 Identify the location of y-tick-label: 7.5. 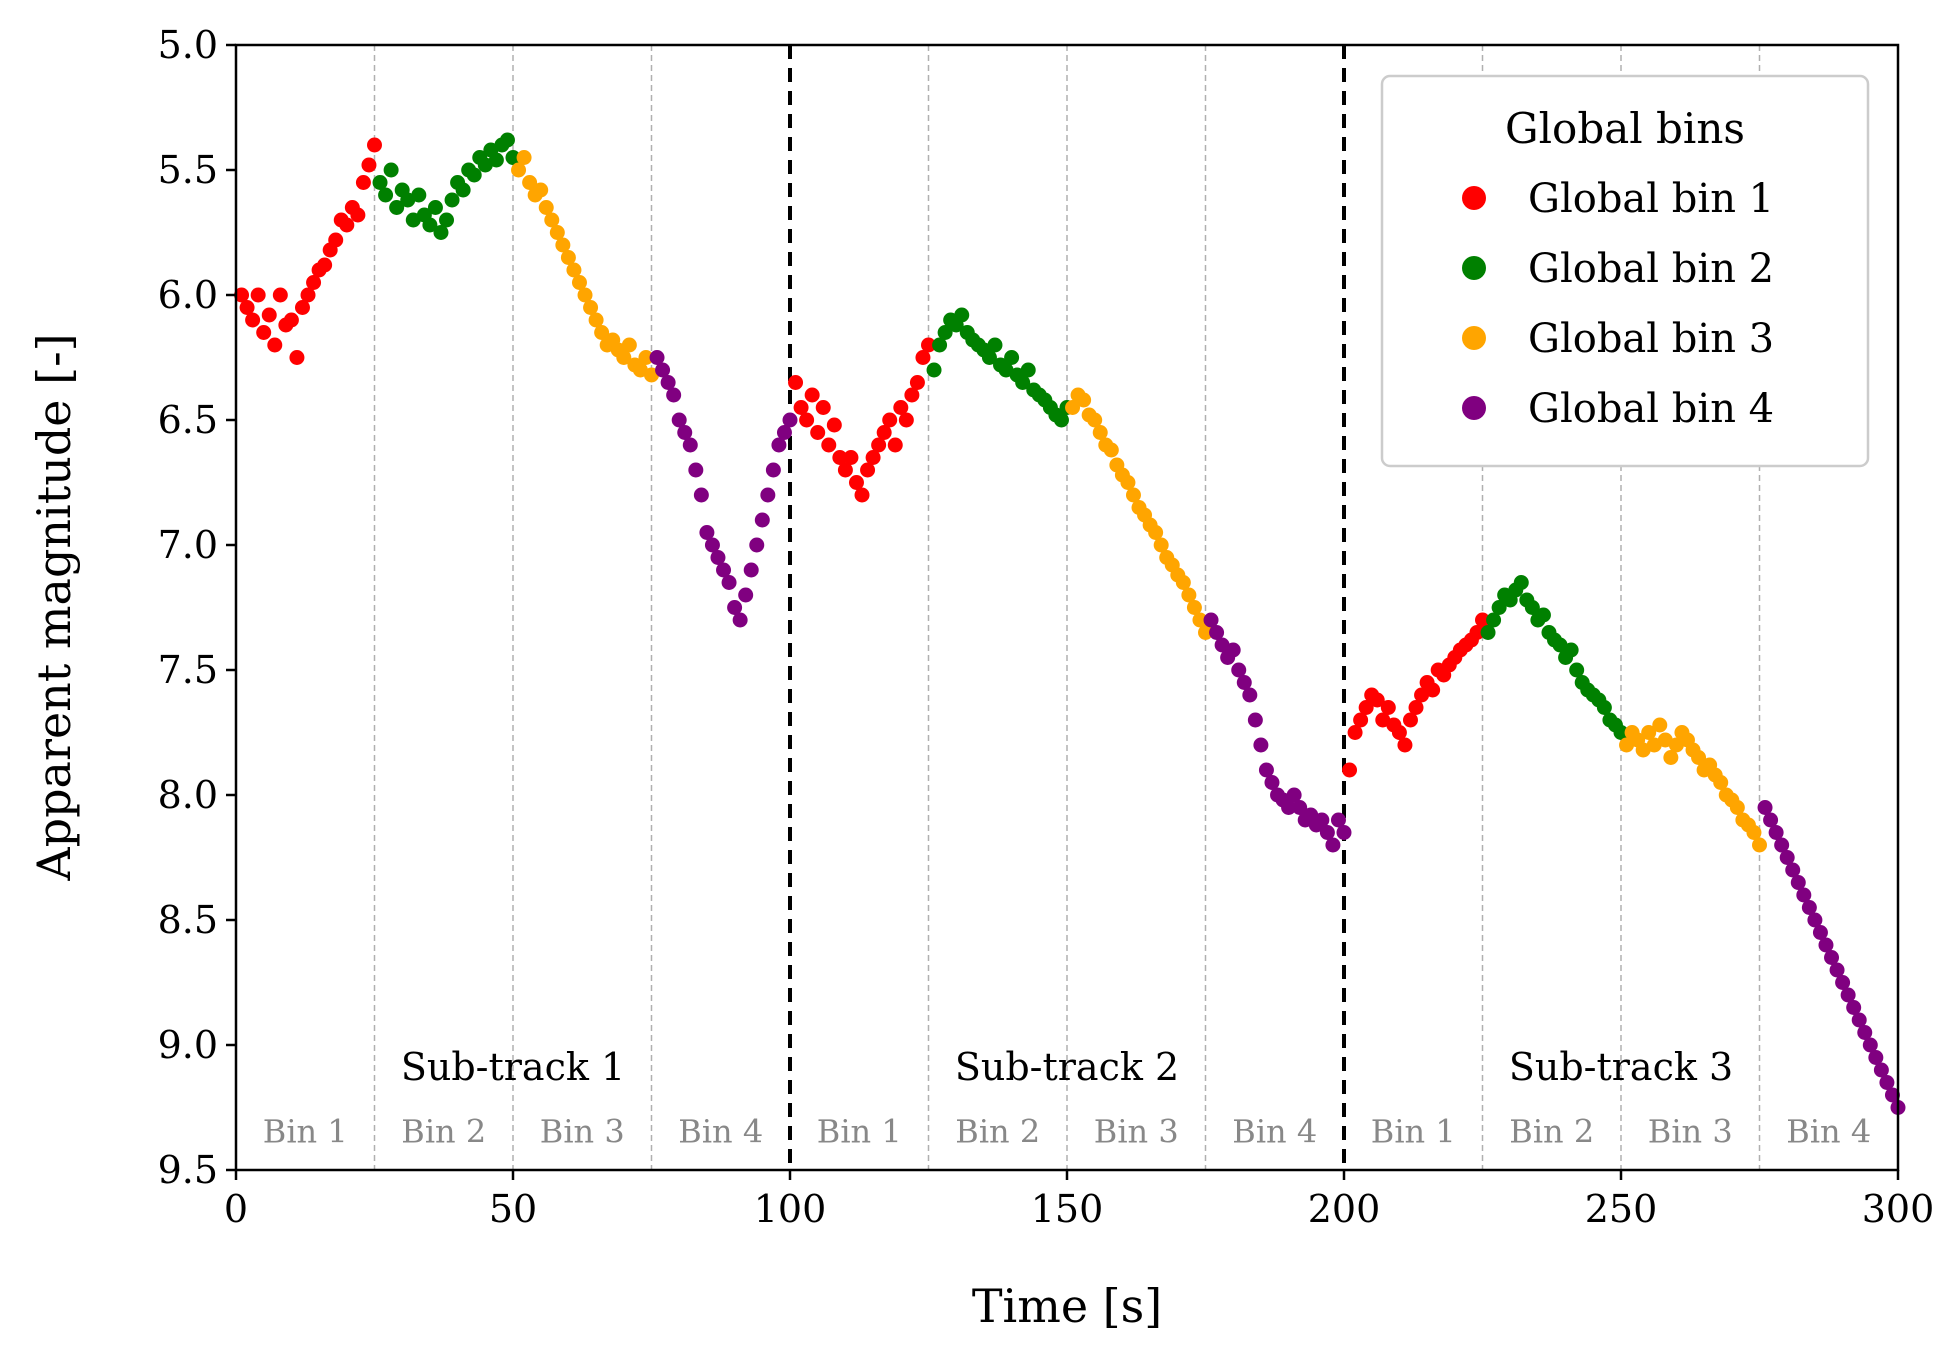
(188, 670).